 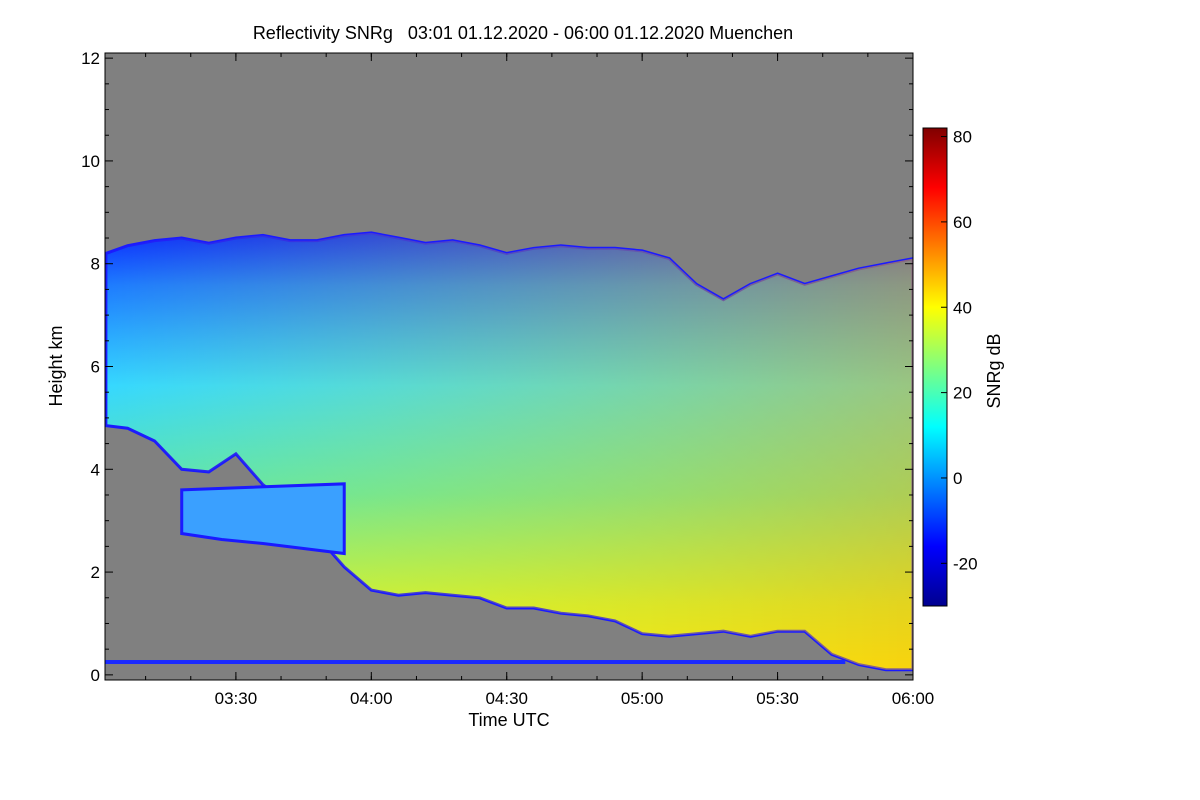 I want to click on y-tick-label: 10, so click(x=90, y=161).